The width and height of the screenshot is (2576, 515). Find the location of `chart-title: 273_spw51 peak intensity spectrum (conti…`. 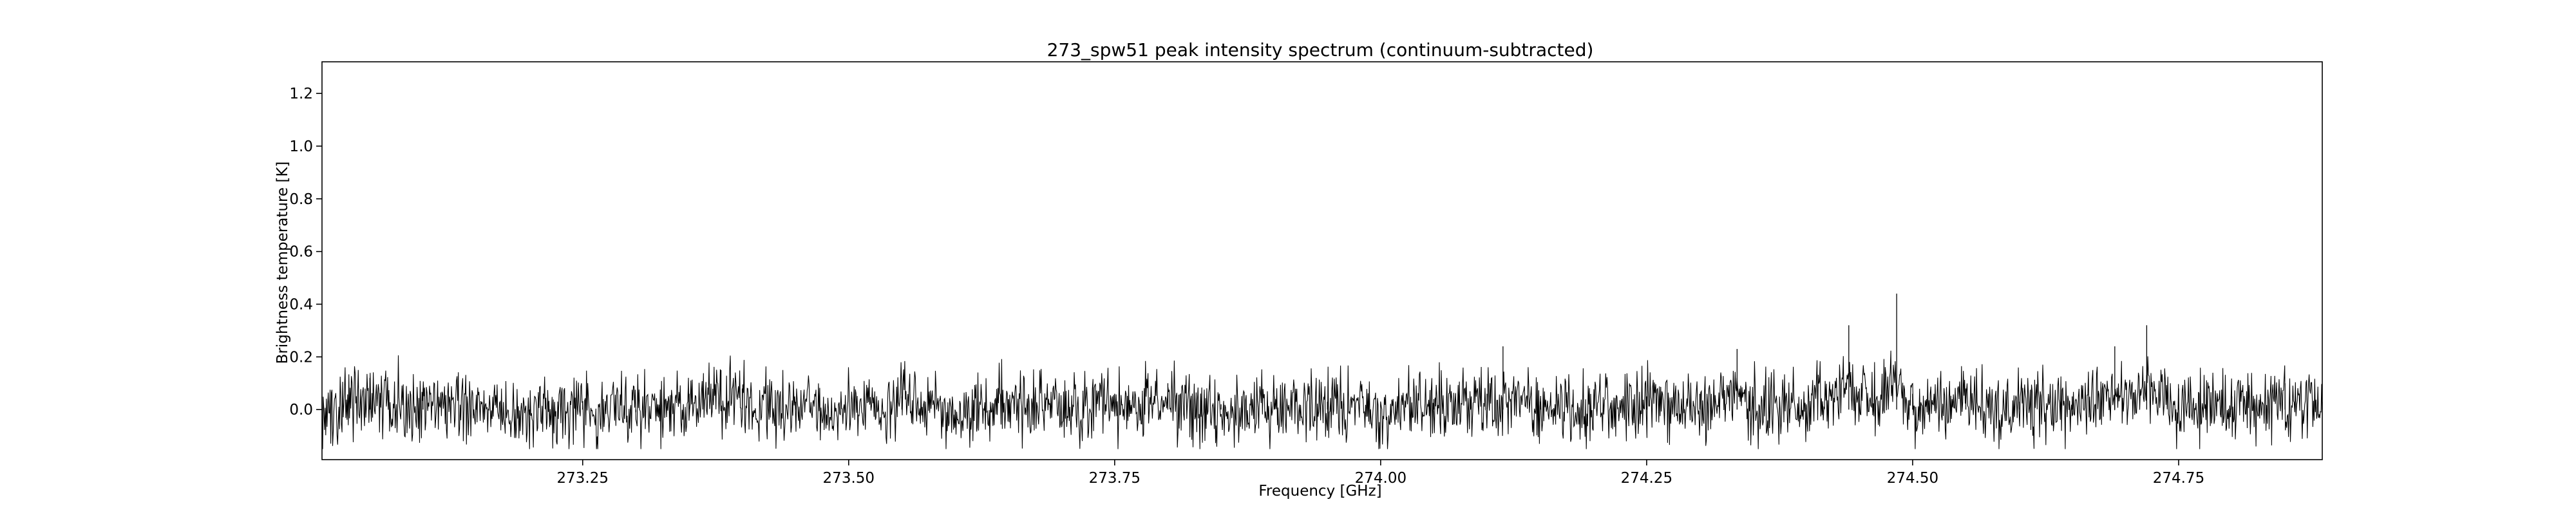

chart-title: 273_spw51 peak intensity spectrum (conti… is located at coordinates (1320, 50).